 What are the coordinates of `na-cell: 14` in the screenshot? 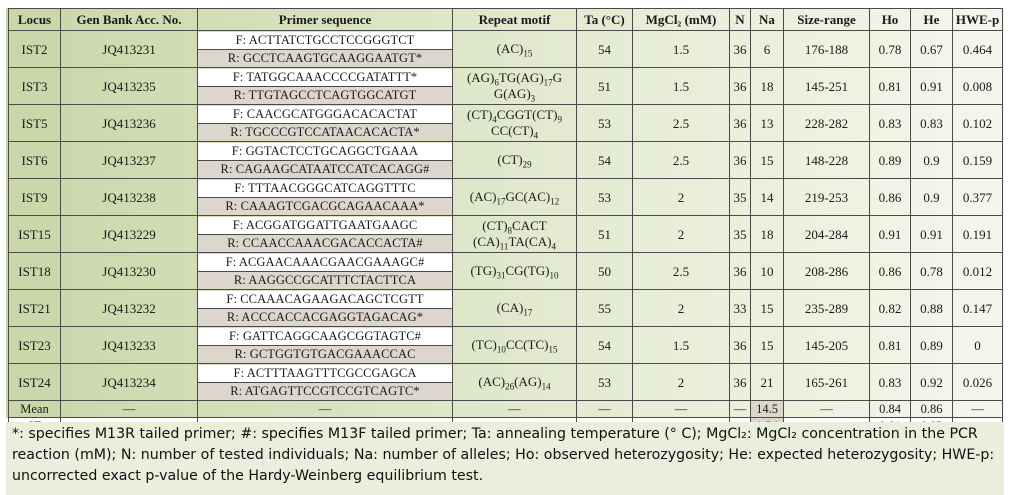 It's located at (767, 197).